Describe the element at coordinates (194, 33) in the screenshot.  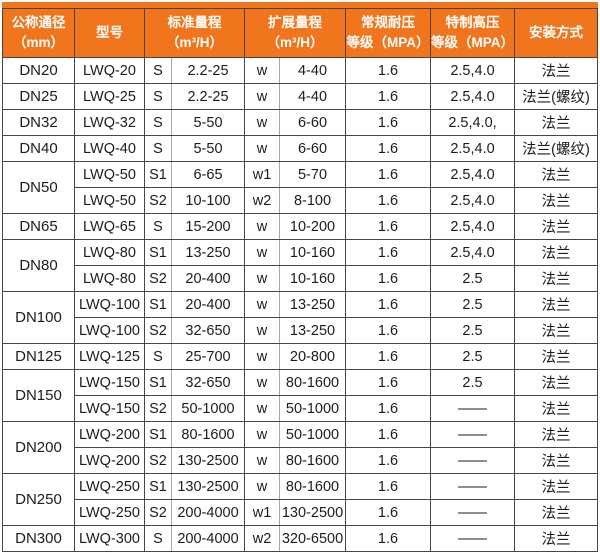
I see `col-header-standard-range: 标准量程 （m³/H）` at that location.